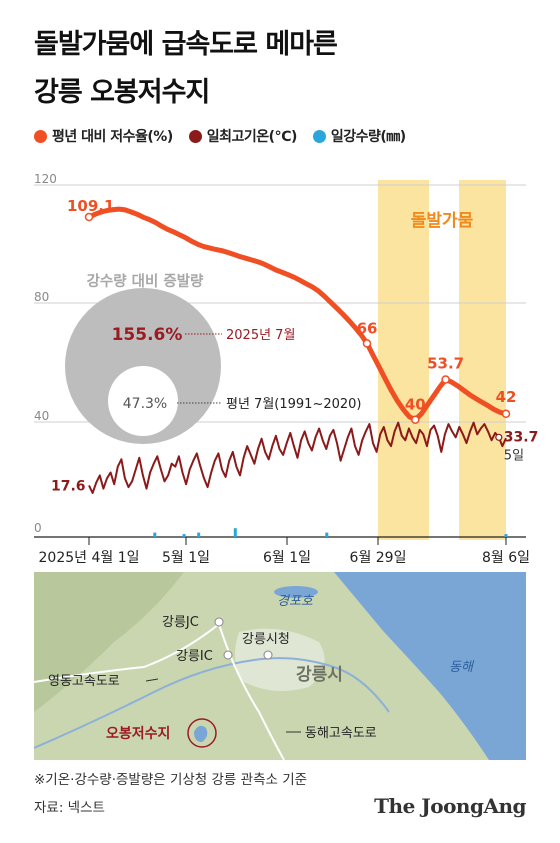 This screenshot has height=843, width=560. I want to click on page-title-line1: 돌발가뭄에 급속도로 메마른, so click(186, 44).